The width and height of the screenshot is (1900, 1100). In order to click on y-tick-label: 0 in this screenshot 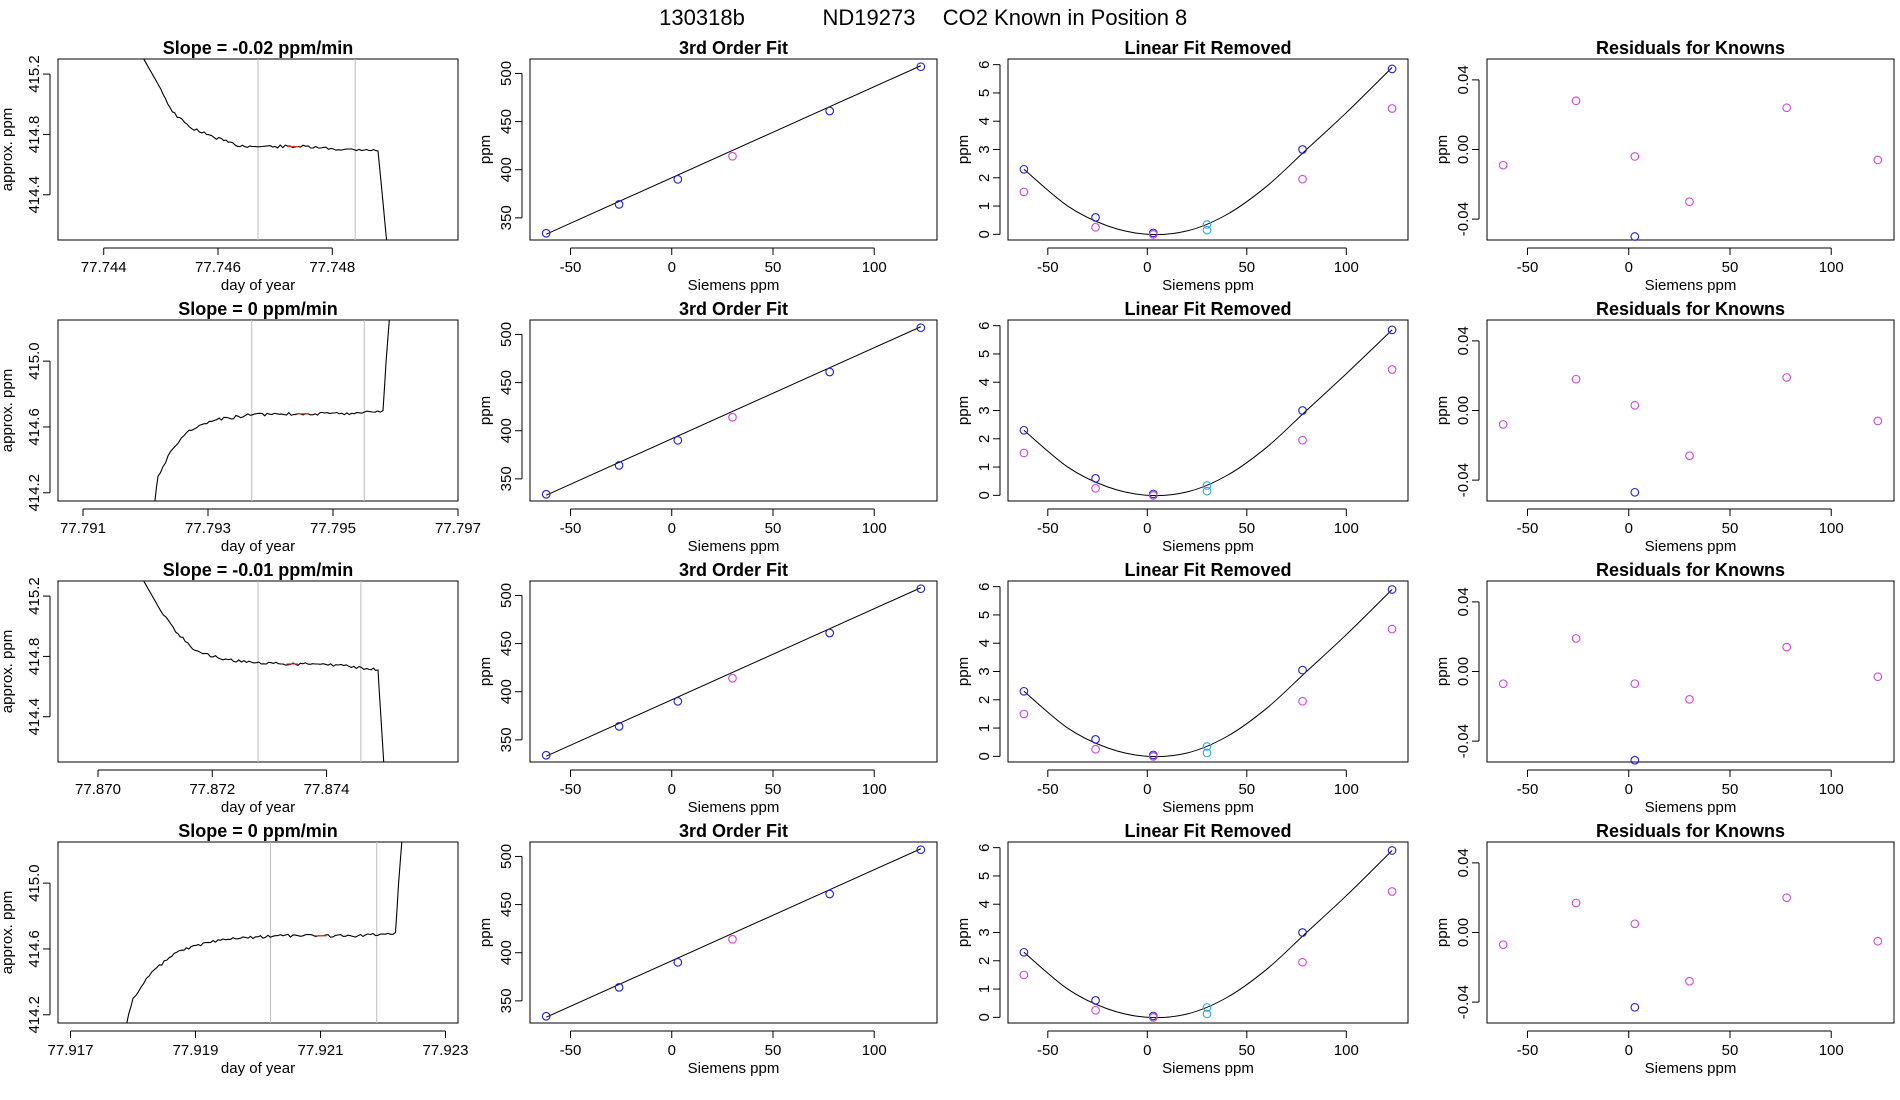, I will do `click(984, 234)`.